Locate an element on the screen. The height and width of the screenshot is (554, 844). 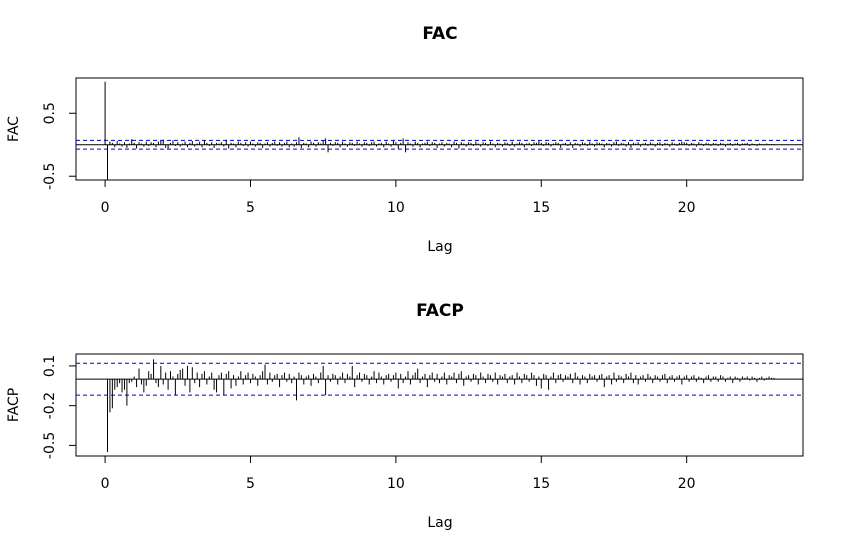
chart-title: FACP is located at coordinates (440, 311).